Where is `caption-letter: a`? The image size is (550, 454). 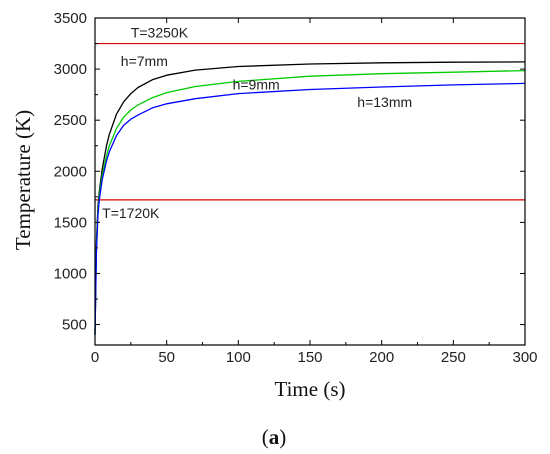 caption-letter: a is located at coordinates (274, 437).